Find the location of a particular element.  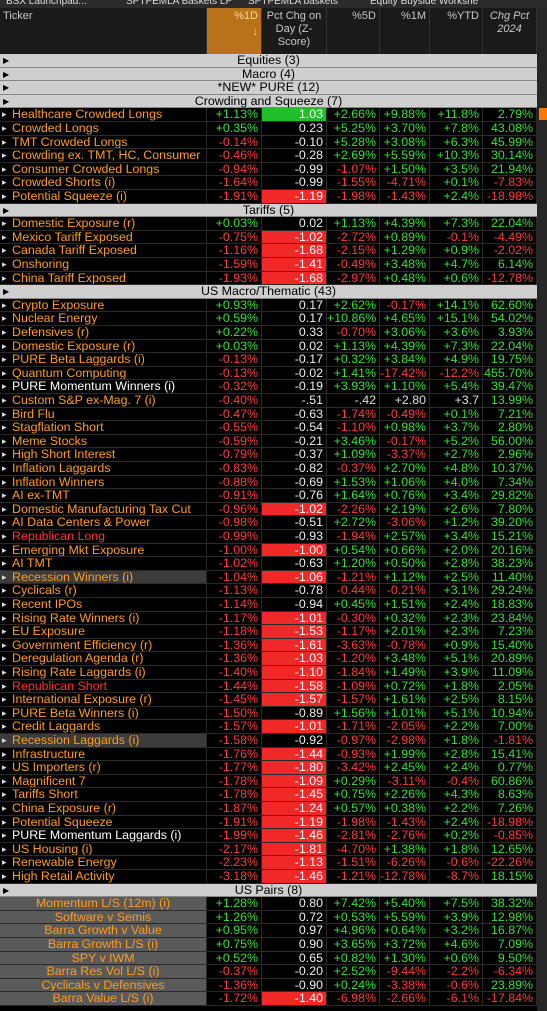

group-row: ▶ Crowding and Squeeze (7) is located at coordinates (268, 101).